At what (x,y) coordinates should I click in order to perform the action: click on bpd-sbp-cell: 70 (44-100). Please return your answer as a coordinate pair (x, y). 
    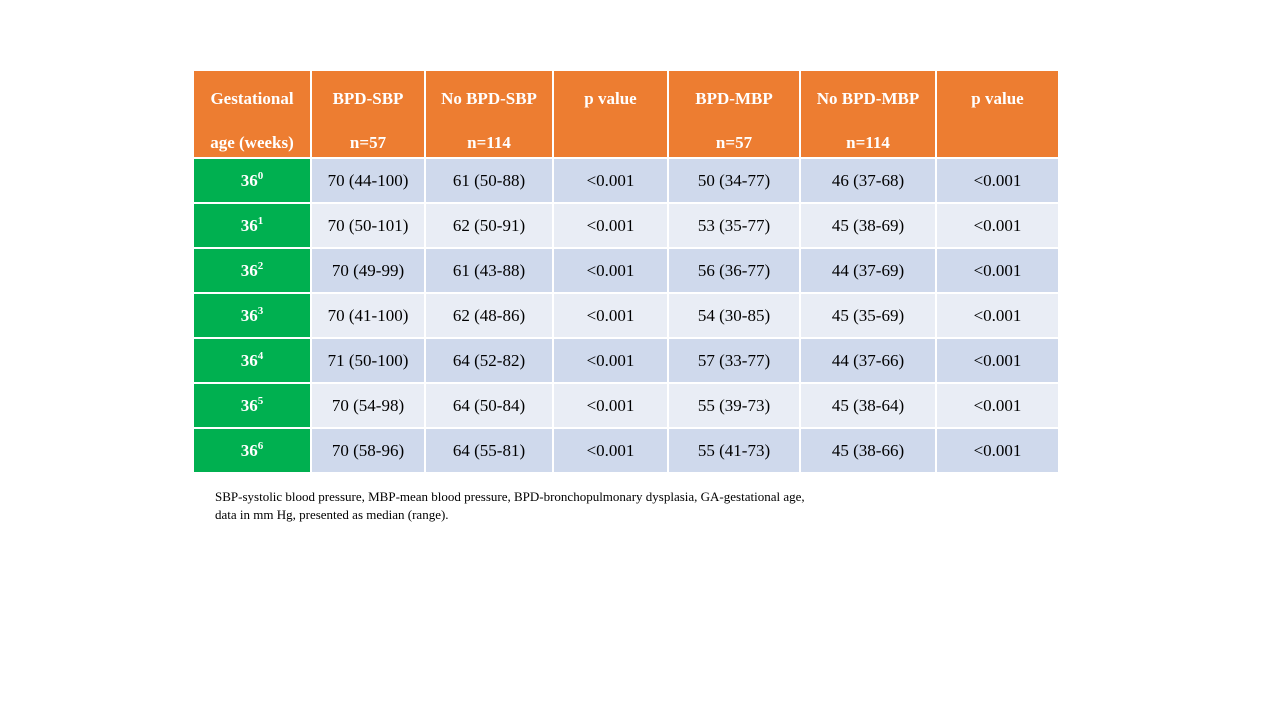
    Looking at the image, I should click on (368, 180).